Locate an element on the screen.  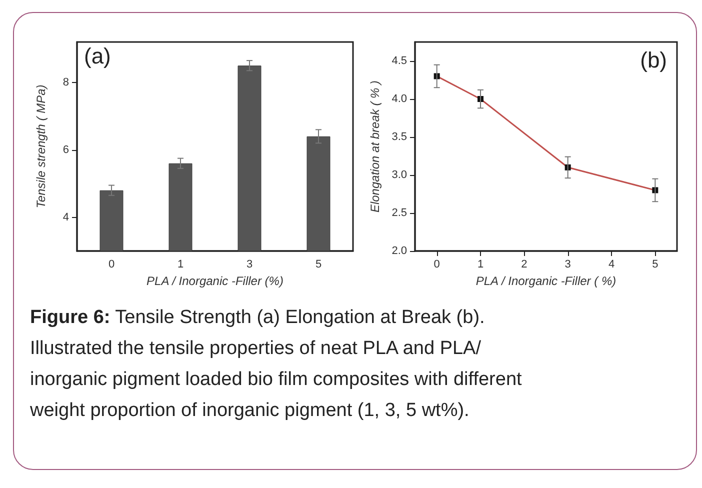
y-tick-label: 4 is located at coordinates (65, 217).